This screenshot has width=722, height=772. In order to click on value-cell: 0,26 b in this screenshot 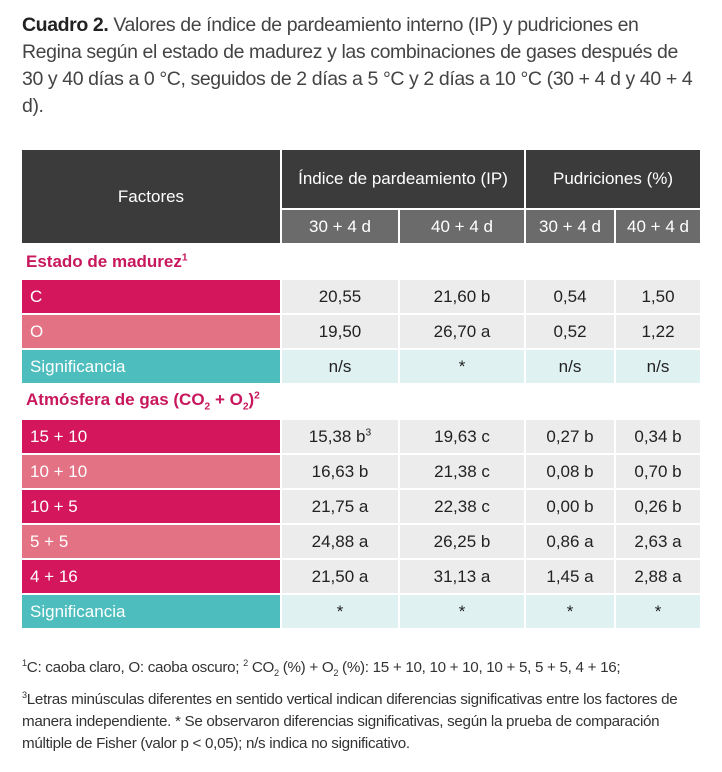, I will do `click(658, 506)`.